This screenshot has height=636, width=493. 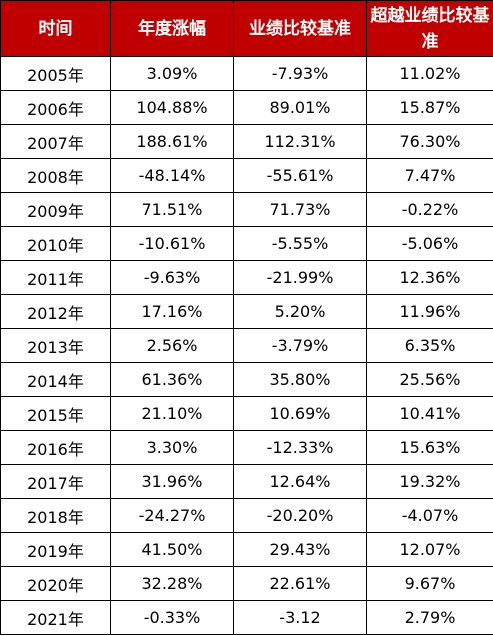 What do you see at coordinates (55, 141) in the screenshot?
I see `cell-year: 2007年` at bounding box center [55, 141].